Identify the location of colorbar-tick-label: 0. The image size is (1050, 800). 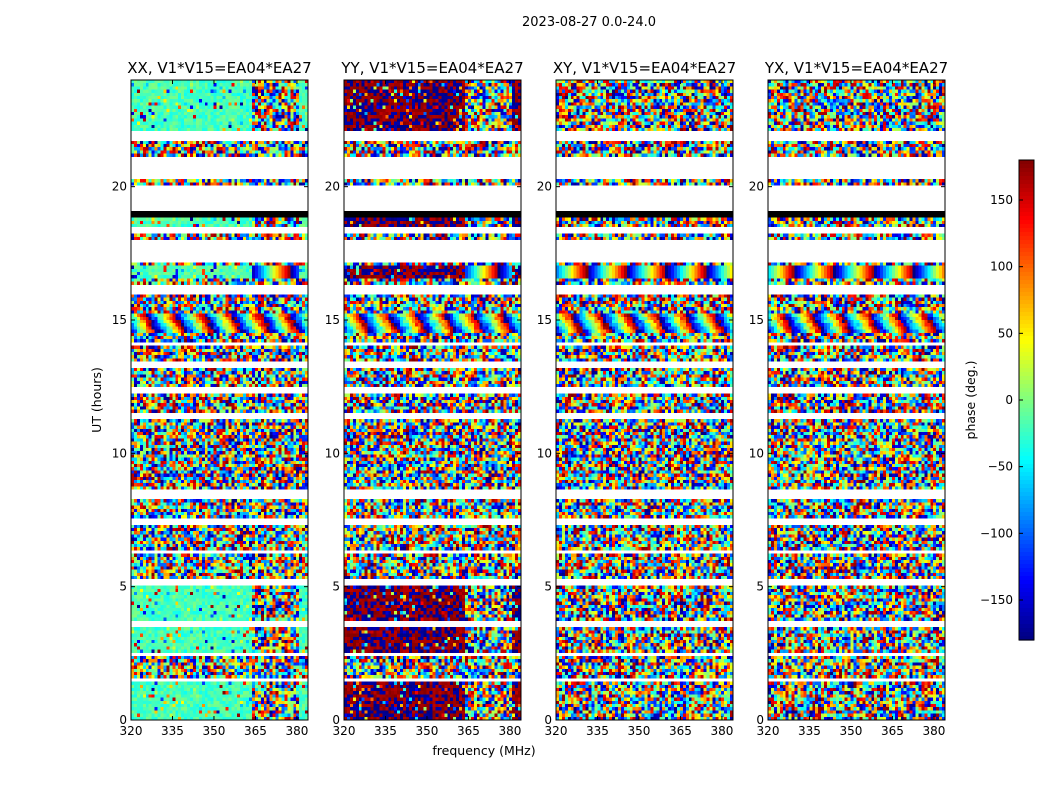
(1009, 400).